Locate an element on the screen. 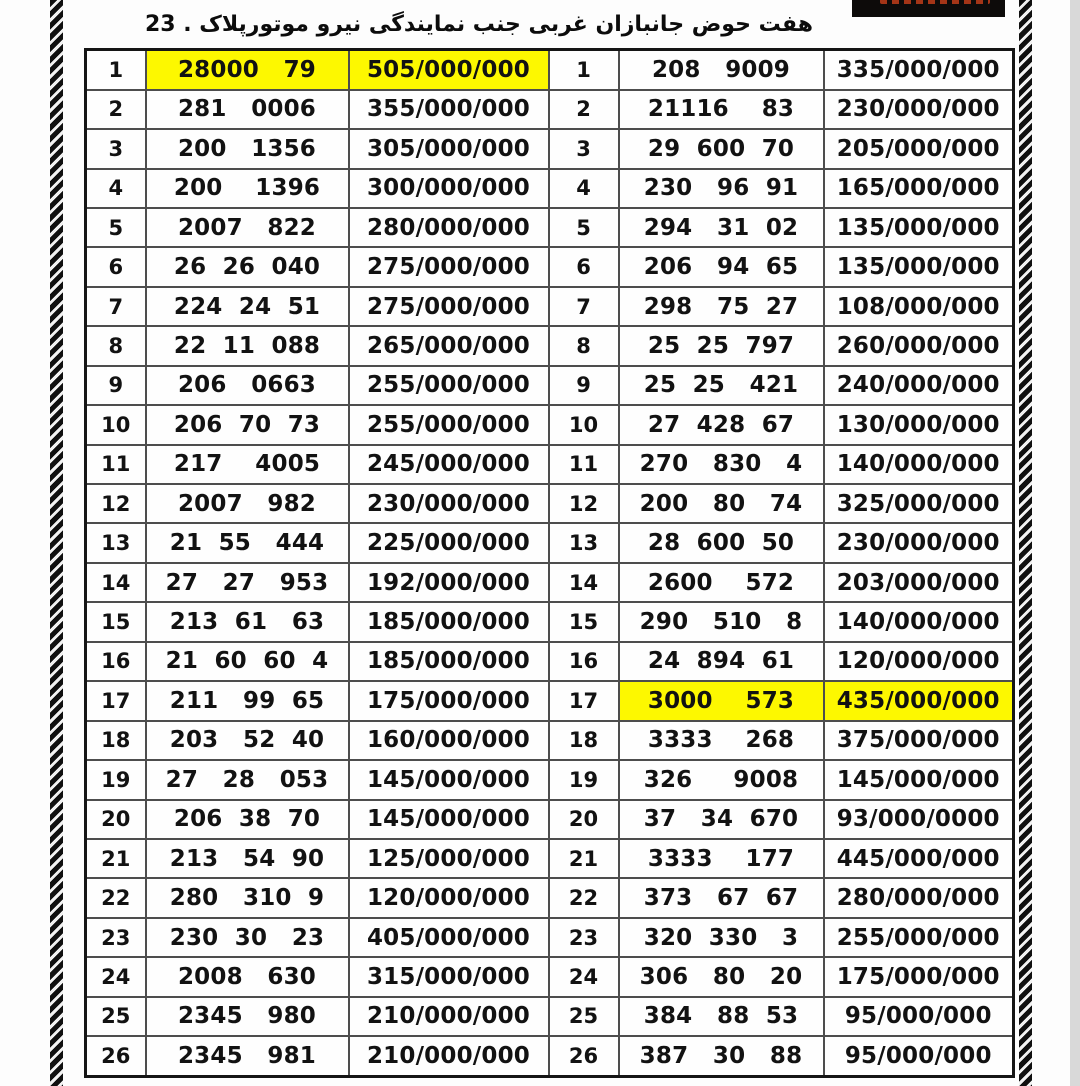 The image size is (1080, 1086). row-number-cell-right: 3 is located at coordinates (583, 149).